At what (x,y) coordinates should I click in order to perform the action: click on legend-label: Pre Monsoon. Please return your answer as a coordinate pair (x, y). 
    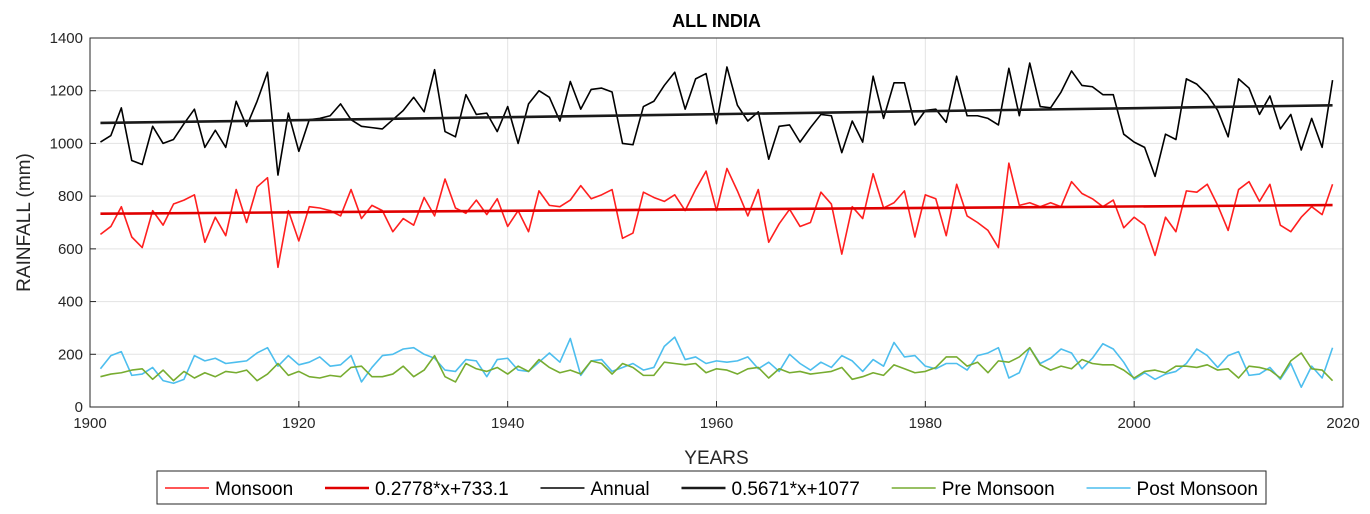
    Looking at the image, I should click on (998, 489).